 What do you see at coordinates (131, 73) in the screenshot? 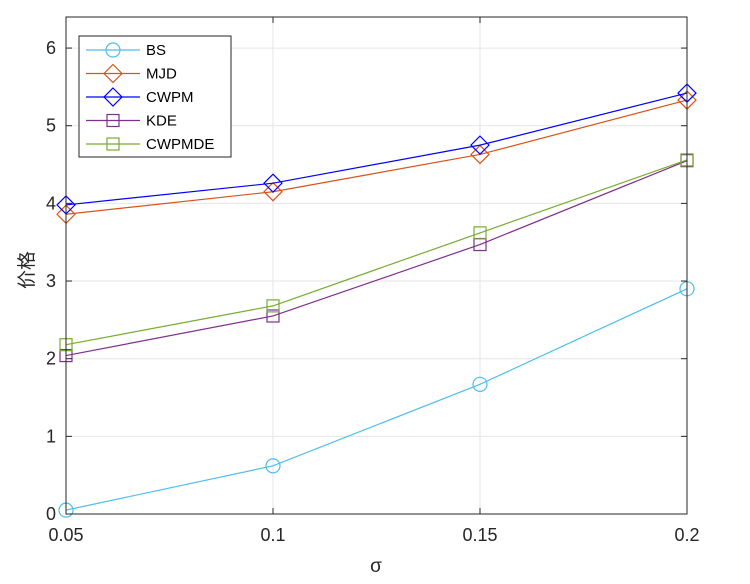
I see `legend-item-mjd: MJD` at bounding box center [131, 73].